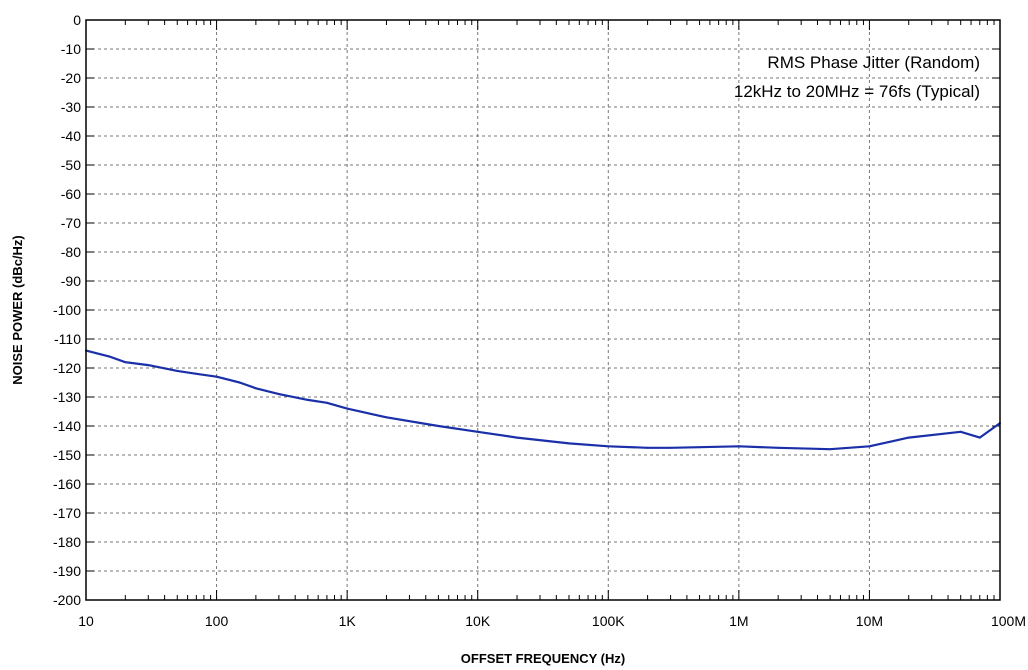 This screenshot has height=670, width=1028. What do you see at coordinates (67, 542) in the screenshot?
I see `y-tick-label: -180` at bounding box center [67, 542].